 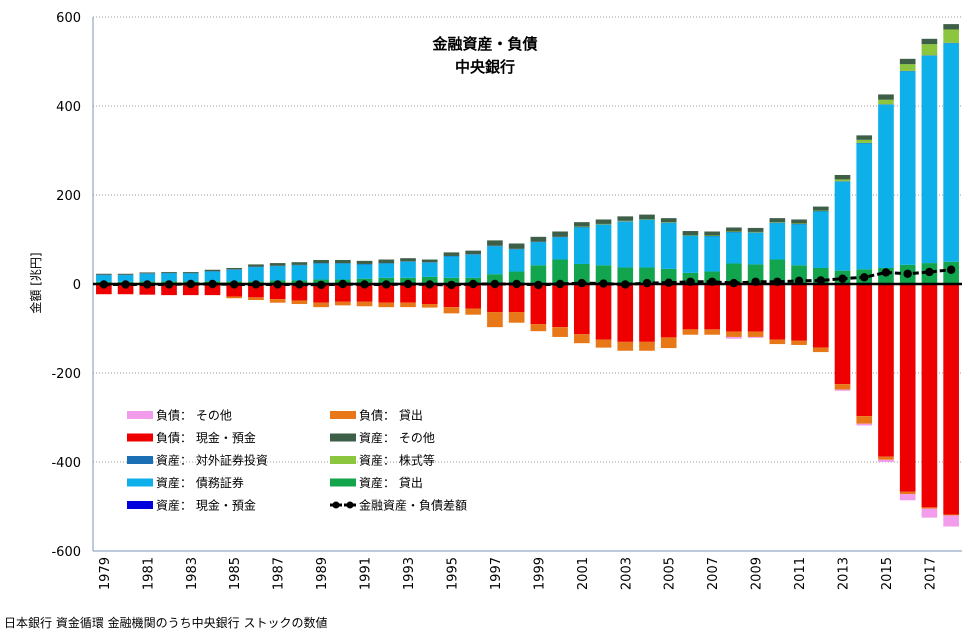 What do you see at coordinates (409, 573) in the screenshot?
I see `x-tick-label: 1993` at bounding box center [409, 573].